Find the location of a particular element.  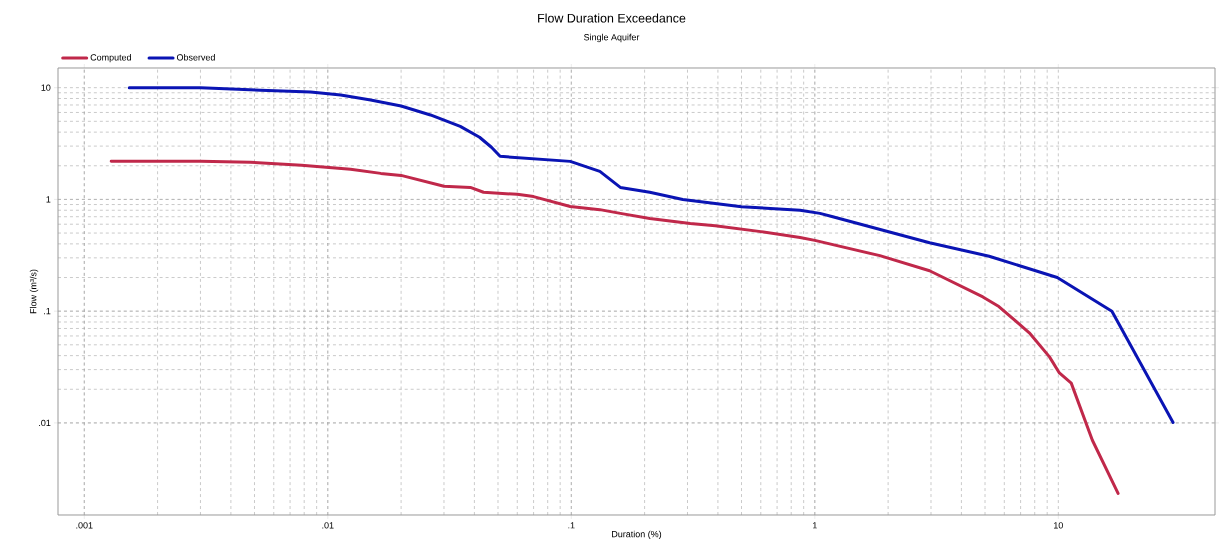

chart-title: Flow Duration Exceedance is located at coordinates (612, 18).